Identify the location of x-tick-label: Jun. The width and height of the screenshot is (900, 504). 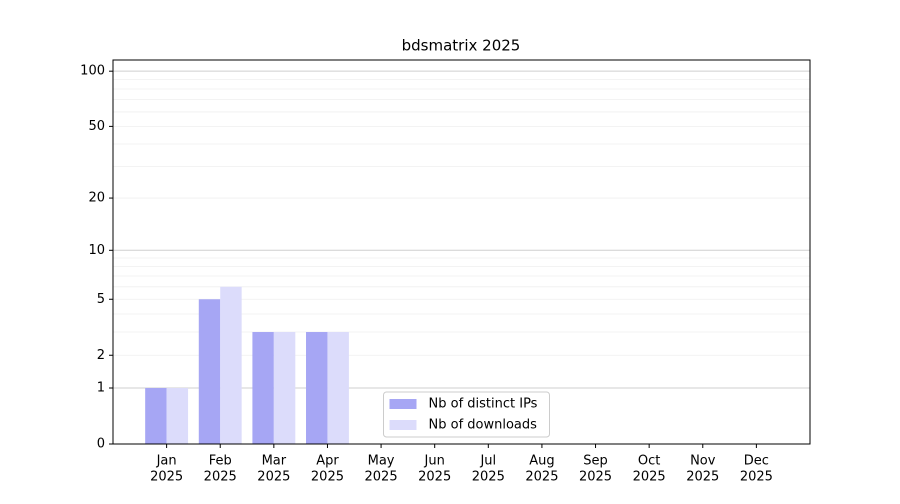
(434, 461).